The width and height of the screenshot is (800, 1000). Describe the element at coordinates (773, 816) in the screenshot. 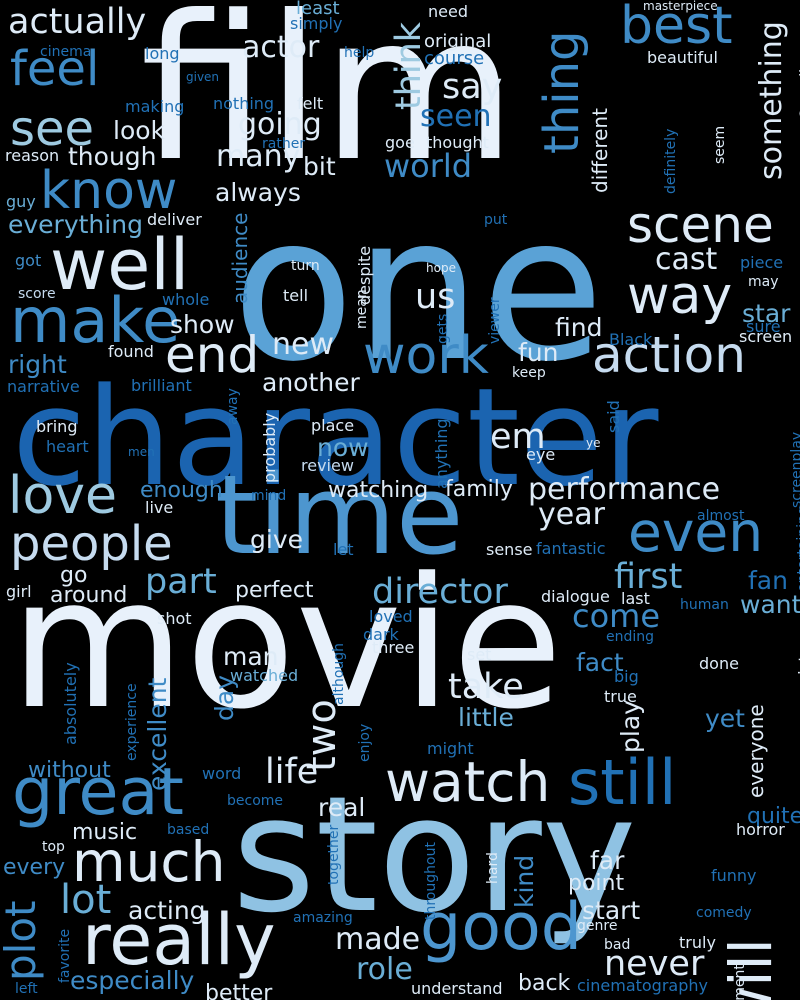

I see `word-quite: quite` at that location.